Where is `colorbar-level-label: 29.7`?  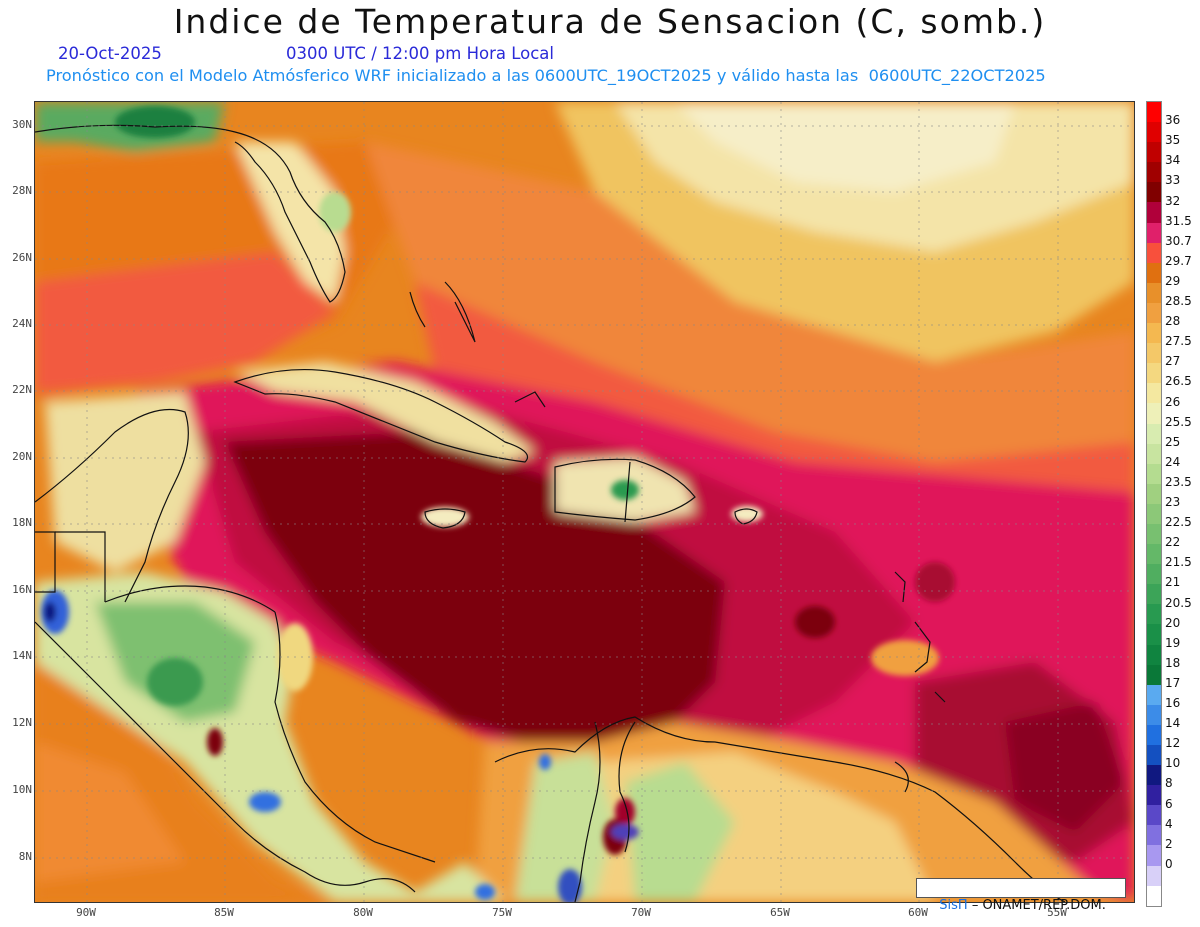
colorbar-level-label: 29.7 is located at coordinates (1178, 260).